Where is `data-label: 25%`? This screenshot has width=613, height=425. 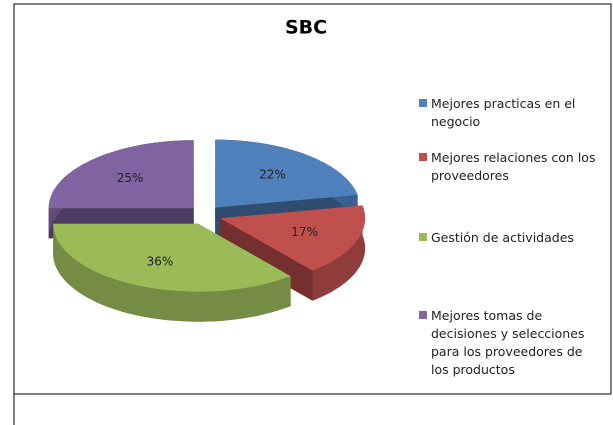 data-label: 25% is located at coordinates (130, 178).